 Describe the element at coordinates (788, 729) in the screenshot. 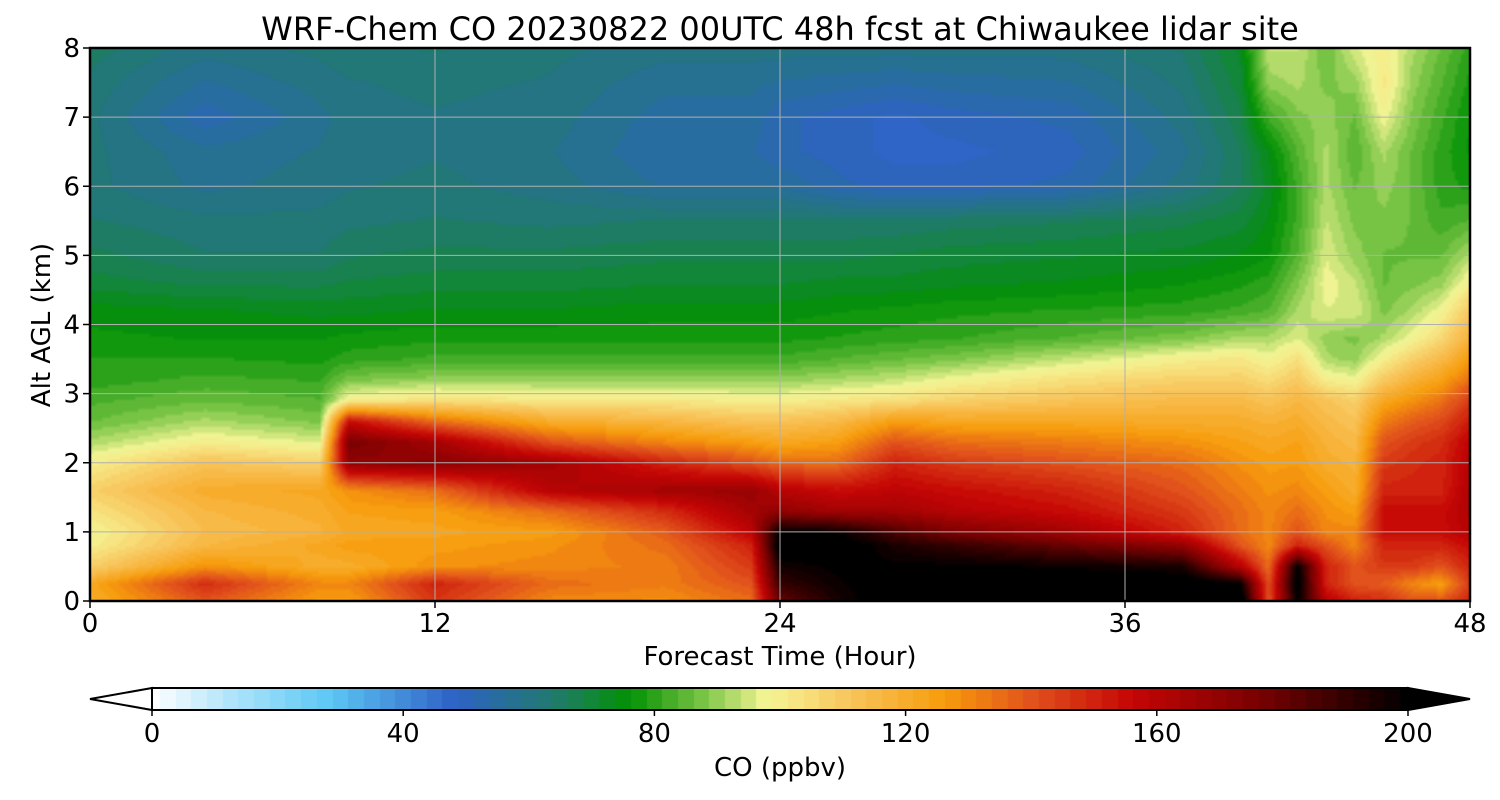

I see `colorbar-ticks: 0 40 80 120 160 200` at that location.